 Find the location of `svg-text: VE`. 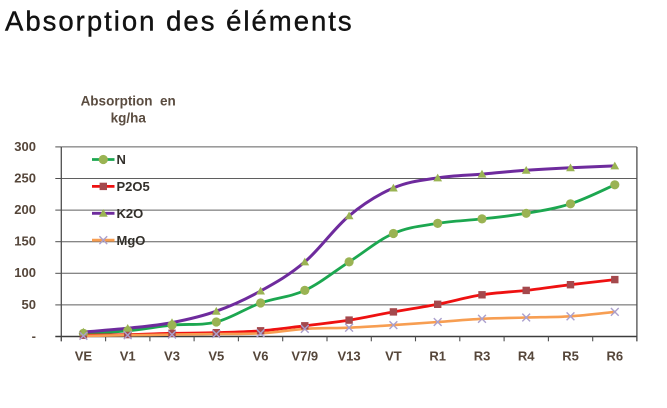

svg-text: VE is located at coordinates (84, 356).